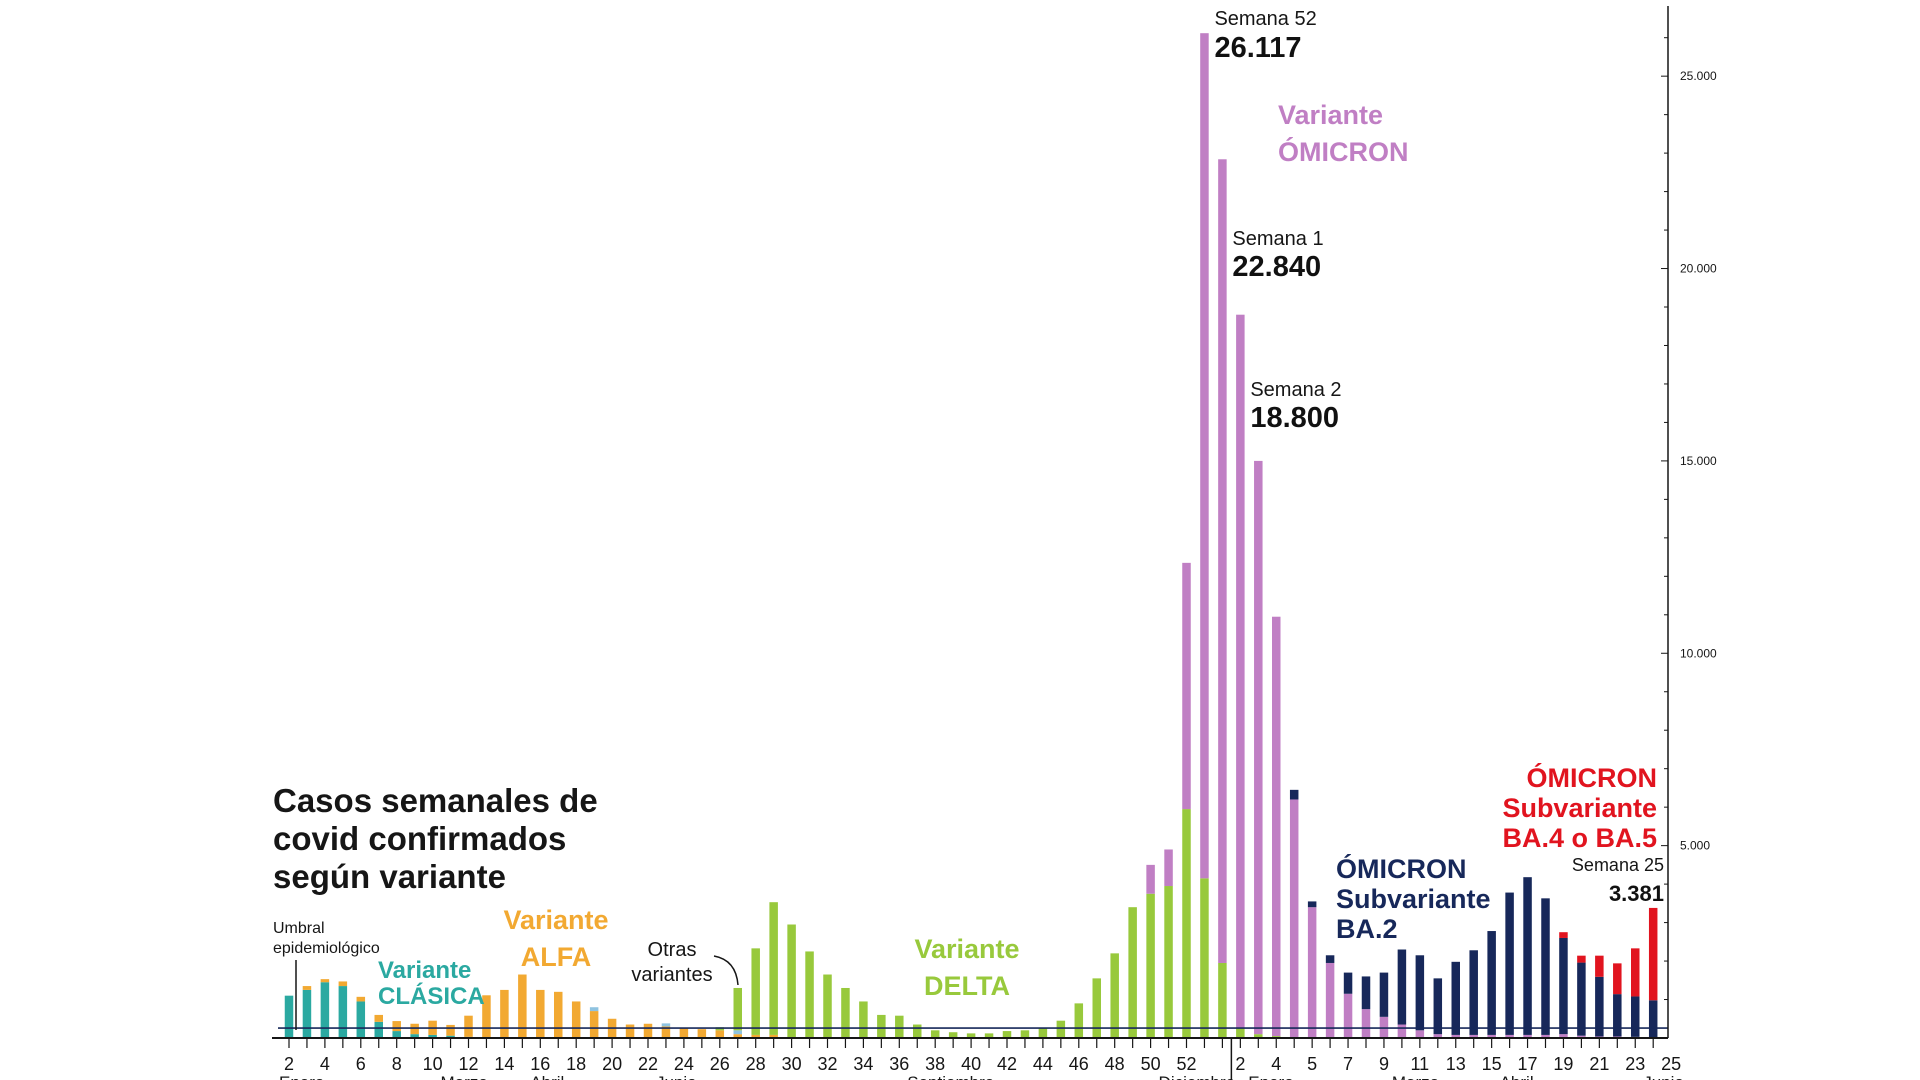 Image resolution: width=1920 pixels, height=1080 pixels. What do you see at coordinates (1492, 1064) in the screenshot?
I see `x-tick-label: 15` at bounding box center [1492, 1064].